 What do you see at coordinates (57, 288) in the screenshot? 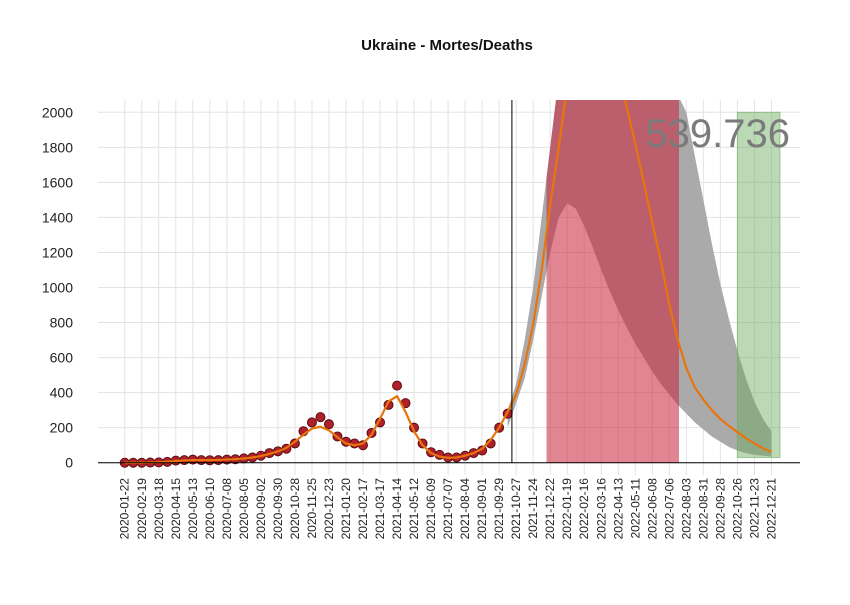
I see `y-tick-label: 1000` at bounding box center [57, 288].